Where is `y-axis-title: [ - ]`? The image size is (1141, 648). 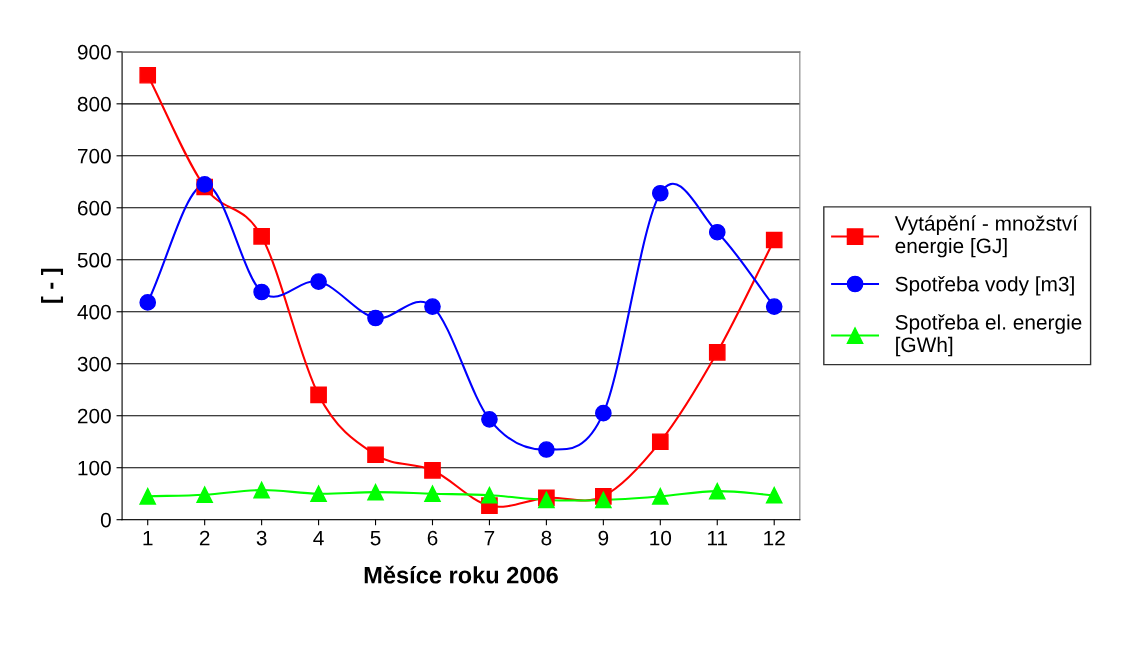 y-axis-title: [ - ] is located at coordinates (52, 285).